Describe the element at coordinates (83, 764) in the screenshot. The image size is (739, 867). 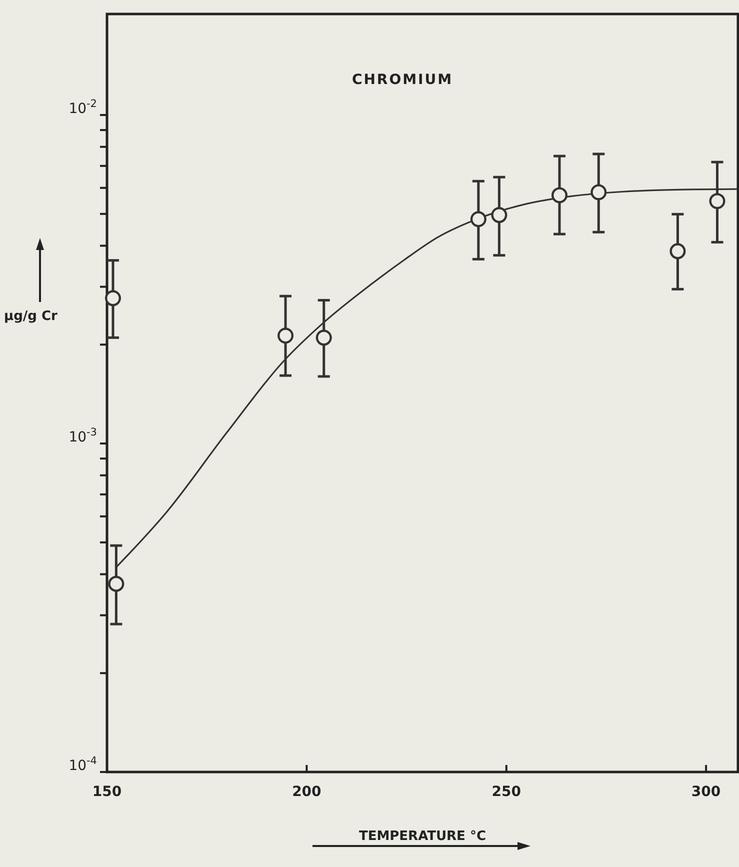
I see `y-tick-label: 10$^{-4}$` at that location.